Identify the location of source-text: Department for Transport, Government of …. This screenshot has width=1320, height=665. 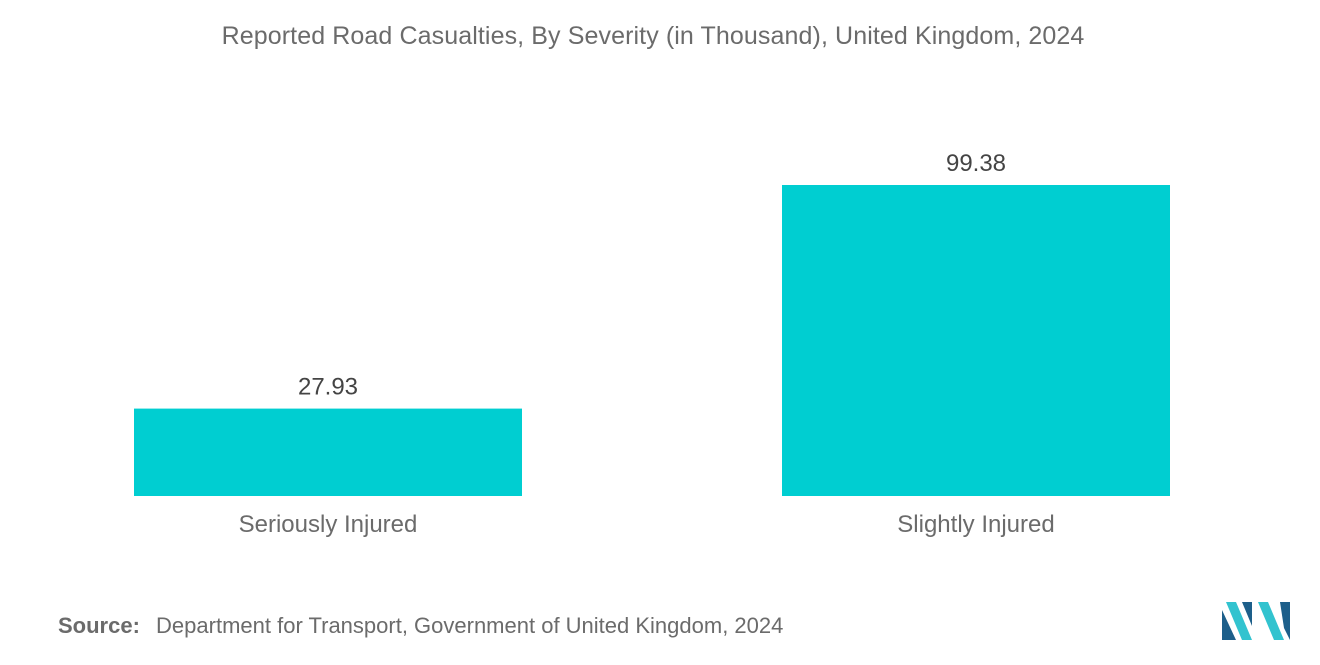
(470, 625).